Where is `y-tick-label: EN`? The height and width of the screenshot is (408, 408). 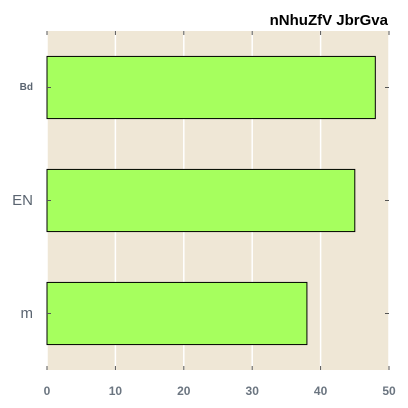 y-tick-label: EN is located at coordinates (22, 200).